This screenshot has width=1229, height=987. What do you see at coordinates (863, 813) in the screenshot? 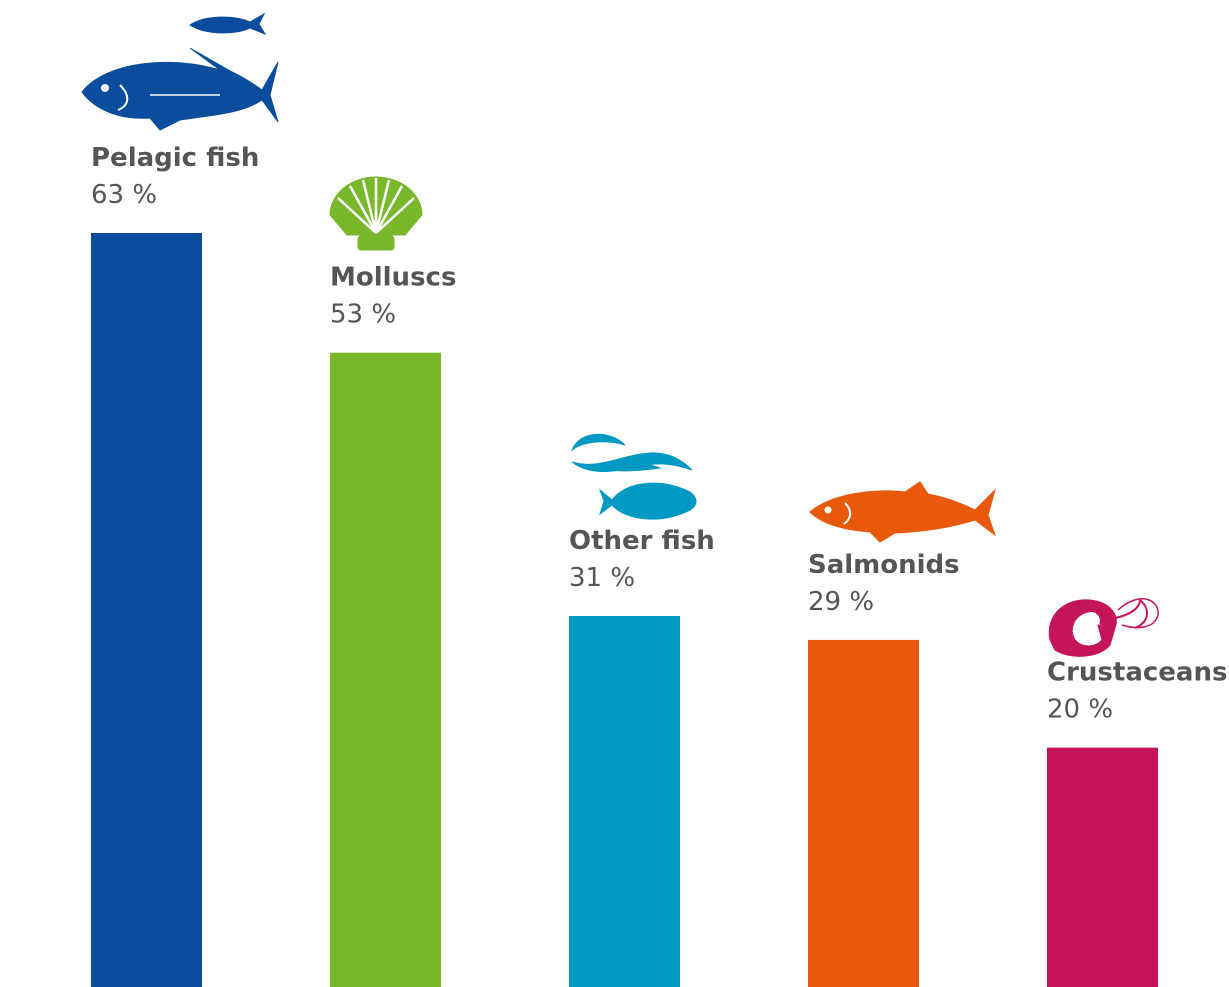
I see `bar-salmonids` at bounding box center [863, 813].